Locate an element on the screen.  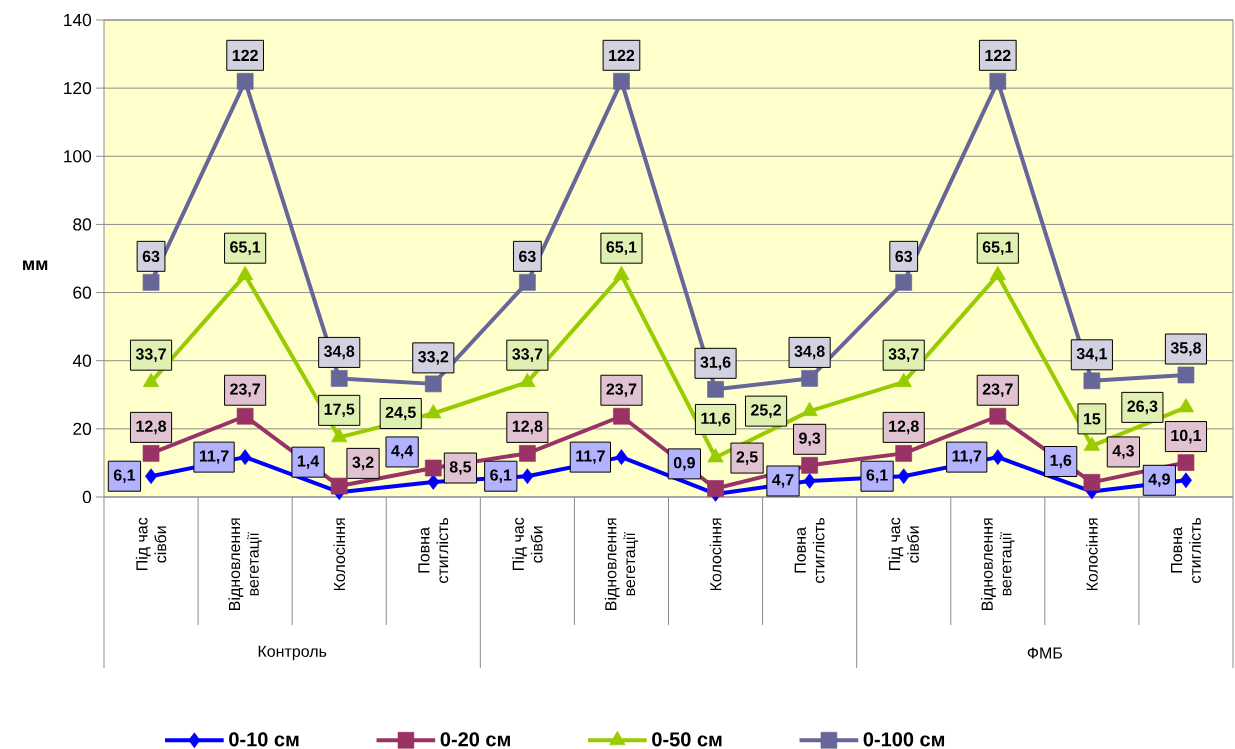
data-label: 17,5 is located at coordinates (339, 410).